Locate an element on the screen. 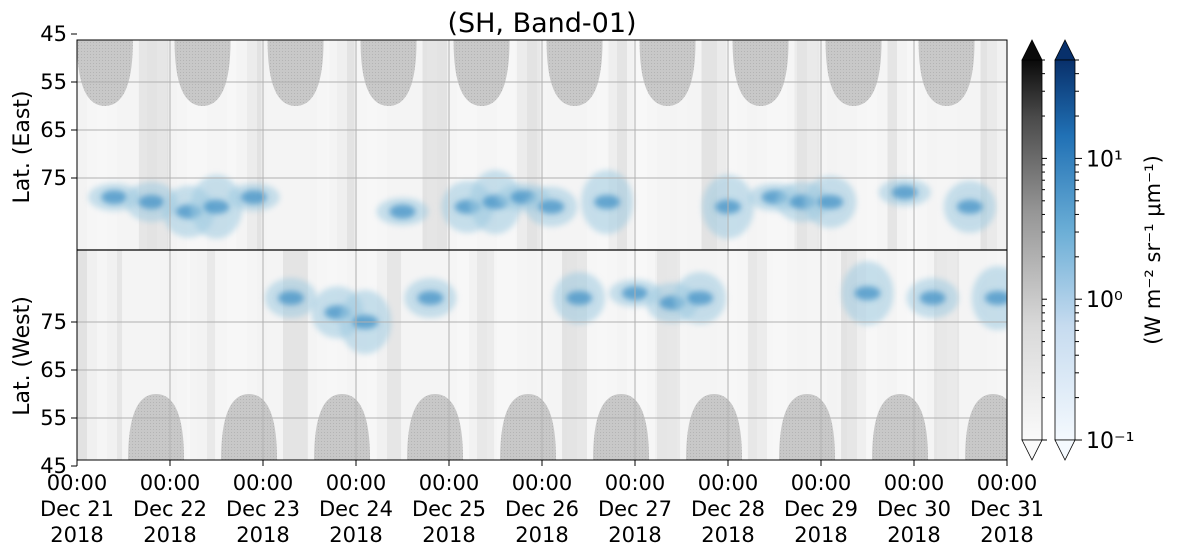 The image size is (1181, 556). x-tick-label: Dec 30 is located at coordinates (914, 509).